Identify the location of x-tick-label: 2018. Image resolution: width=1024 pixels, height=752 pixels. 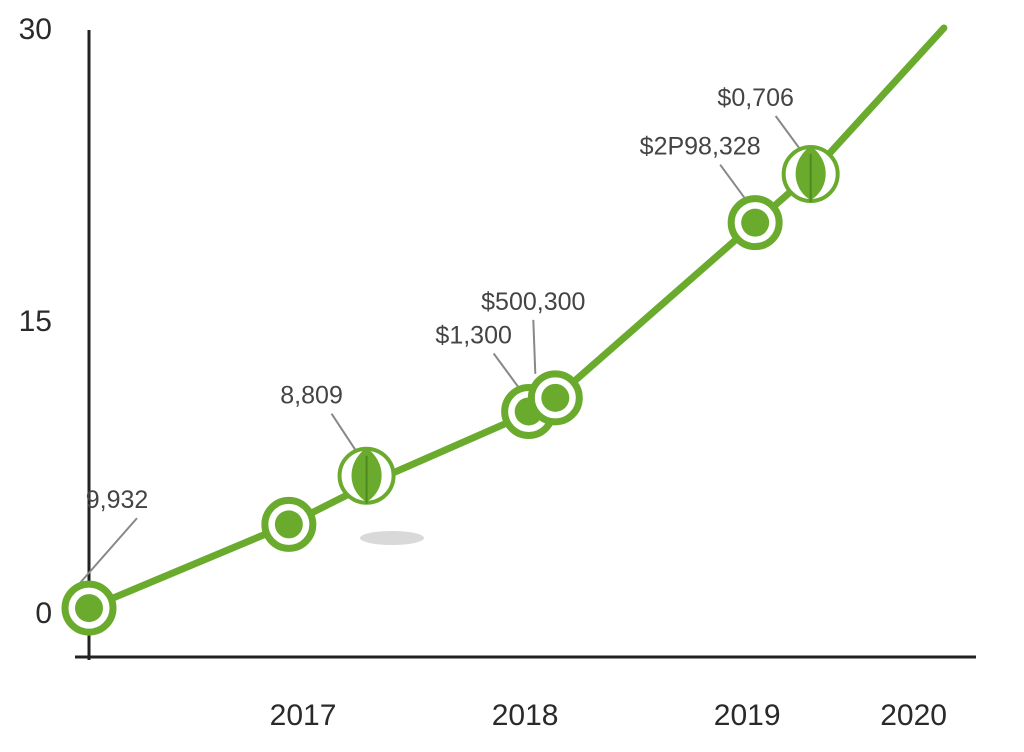
(525, 715).